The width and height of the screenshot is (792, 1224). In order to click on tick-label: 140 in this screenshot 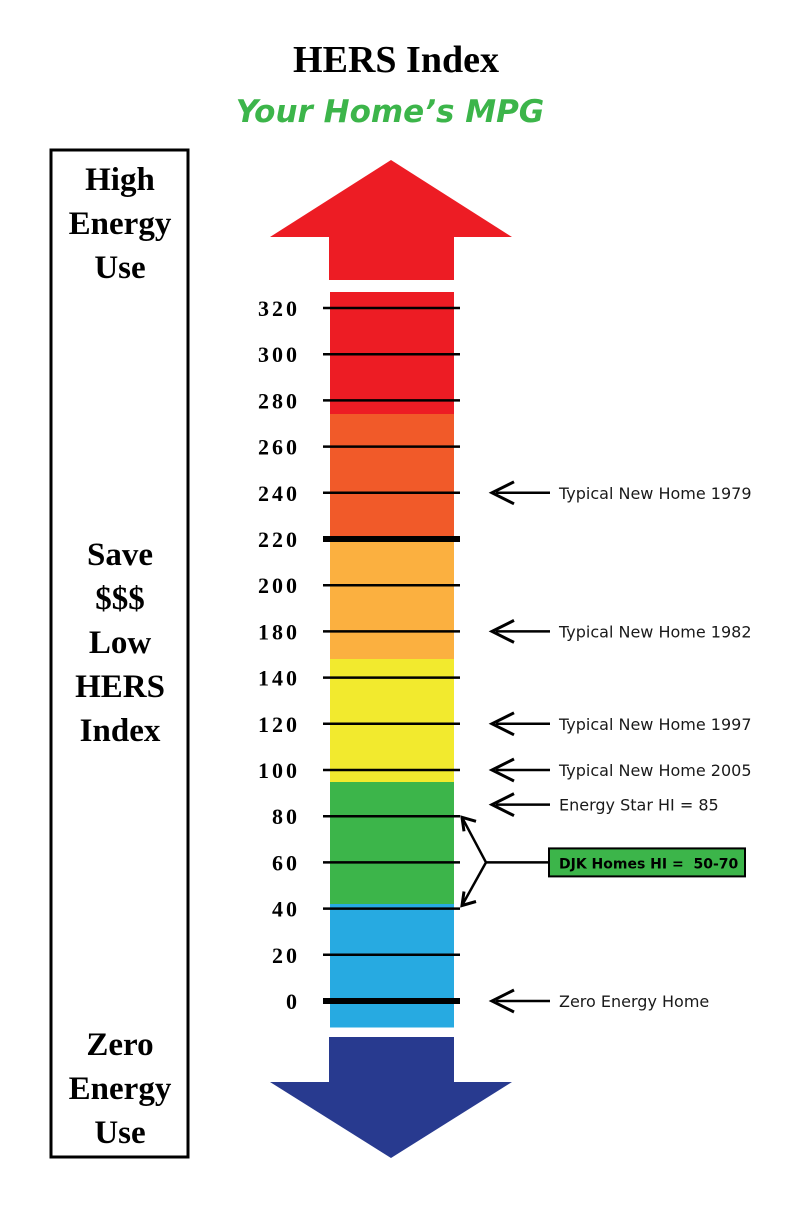, I will do `click(279, 678)`.